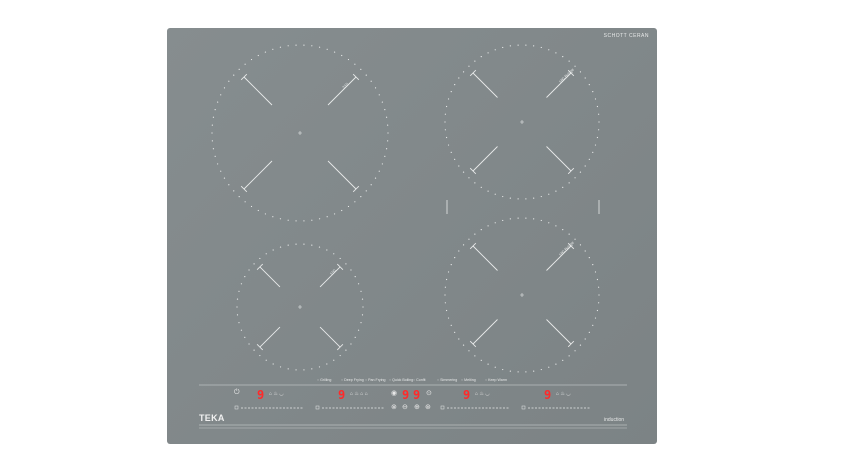 The width and height of the screenshot is (841, 473). I want to click on zone2-icons: ⌂ ♨ ⌂ ⌂, so click(359, 394).